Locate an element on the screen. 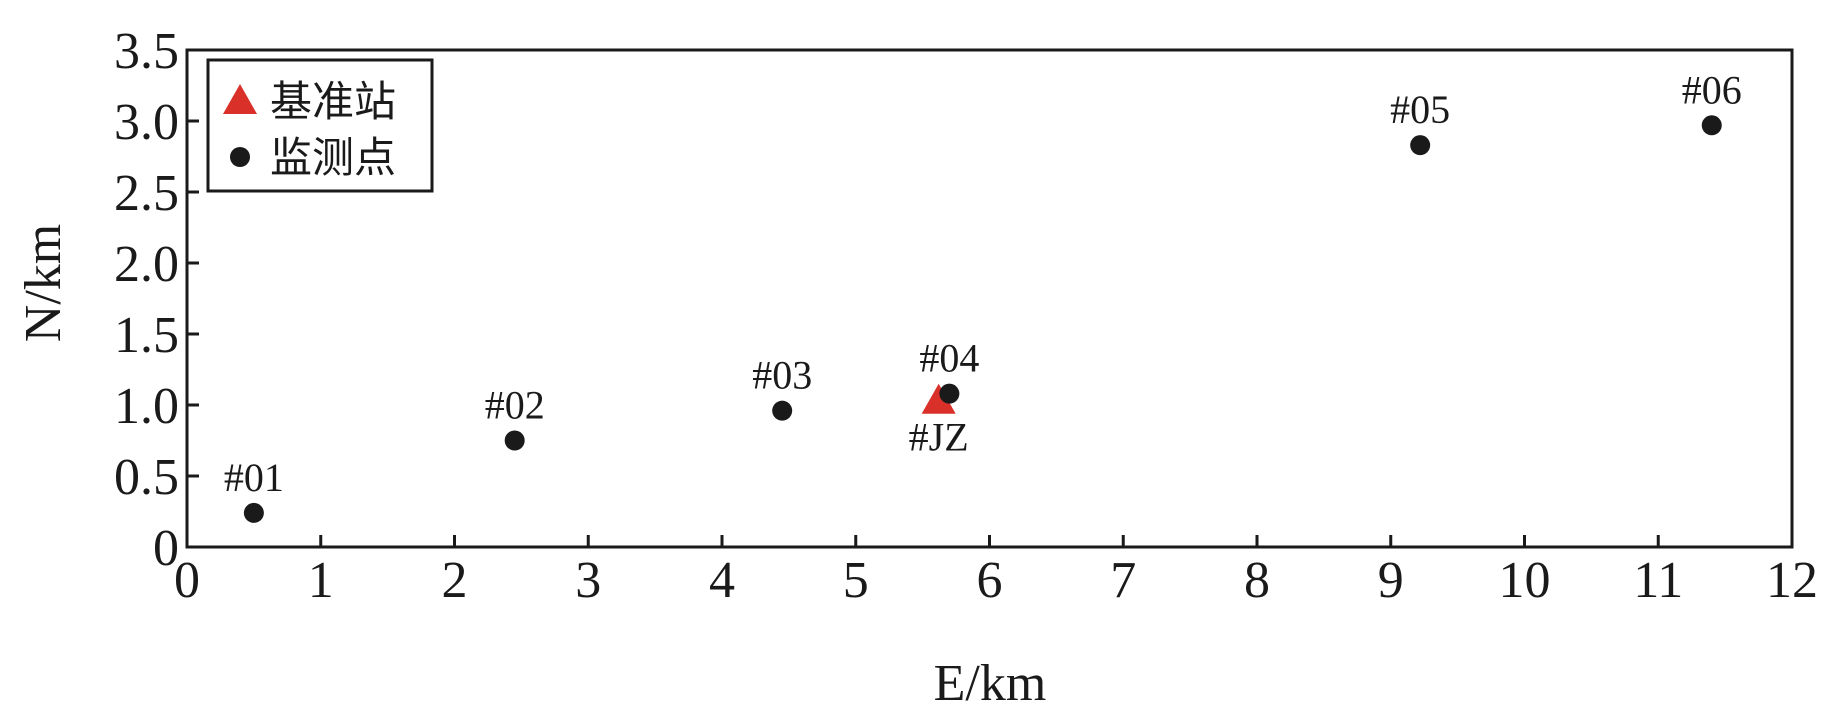 The image size is (1843, 709). x-tick-label: 1 is located at coordinates (321, 580).